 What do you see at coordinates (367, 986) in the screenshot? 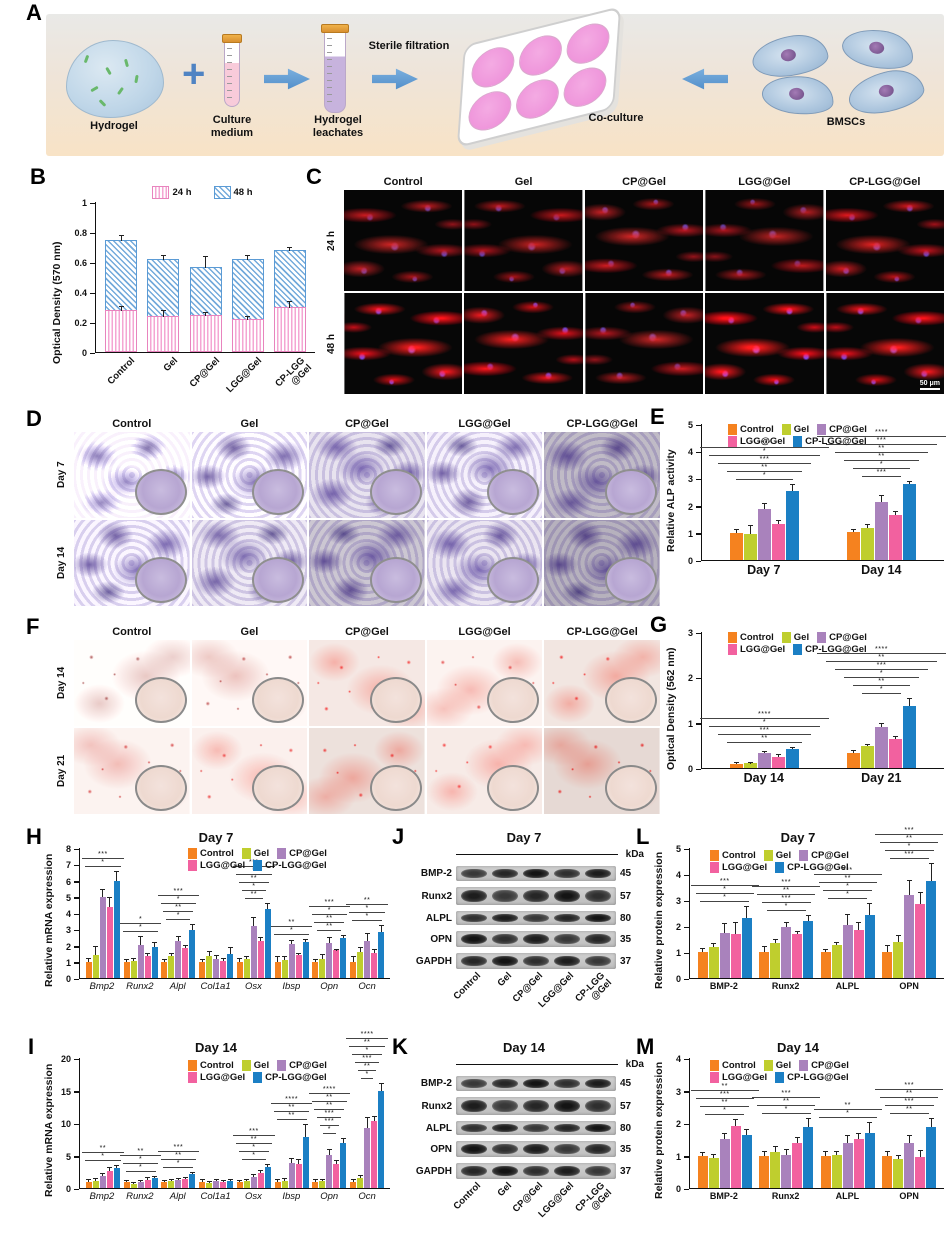
I see `x-category-label: Ocn` at bounding box center [367, 986].